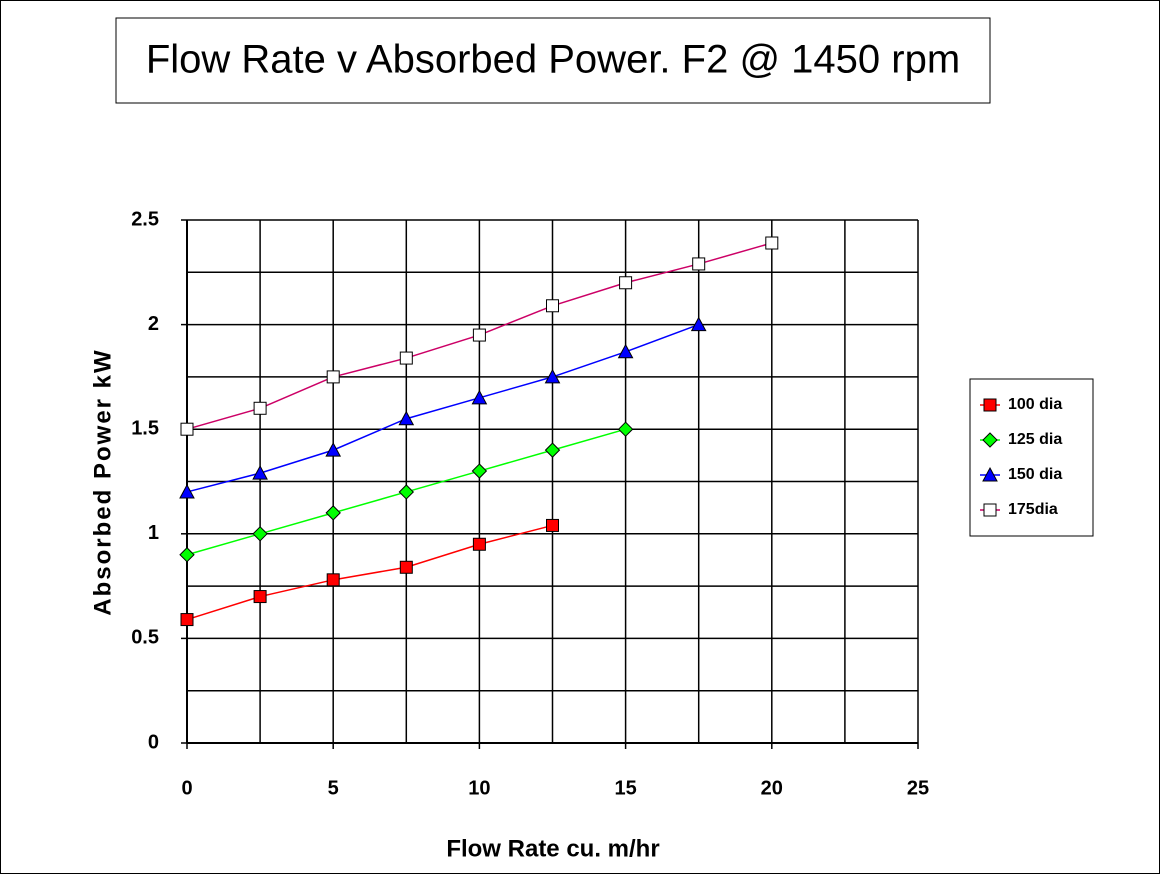 The width and height of the screenshot is (1161, 875). Describe the element at coordinates (1035, 439) in the screenshot. I see `legend-label: 125 dia` at that location.